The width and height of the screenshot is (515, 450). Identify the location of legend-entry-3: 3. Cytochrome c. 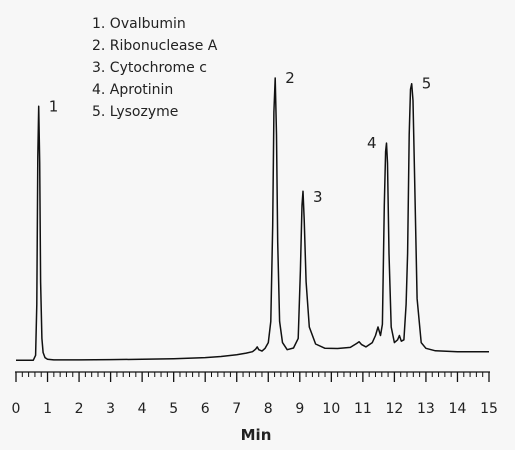
(149, 68).